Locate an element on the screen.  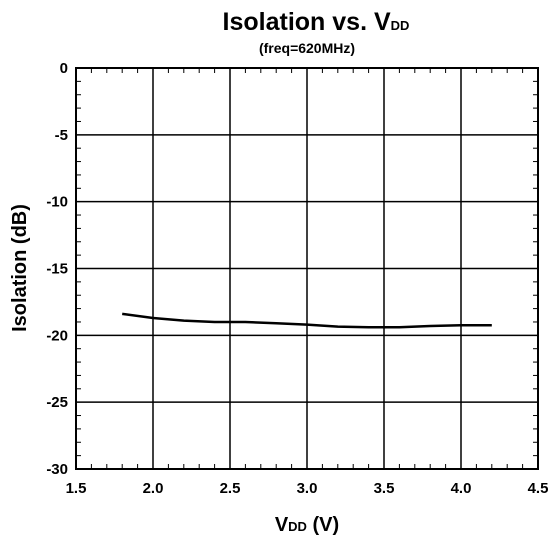
x-tick-label: 1.5 is located at coordinates (76, 488).